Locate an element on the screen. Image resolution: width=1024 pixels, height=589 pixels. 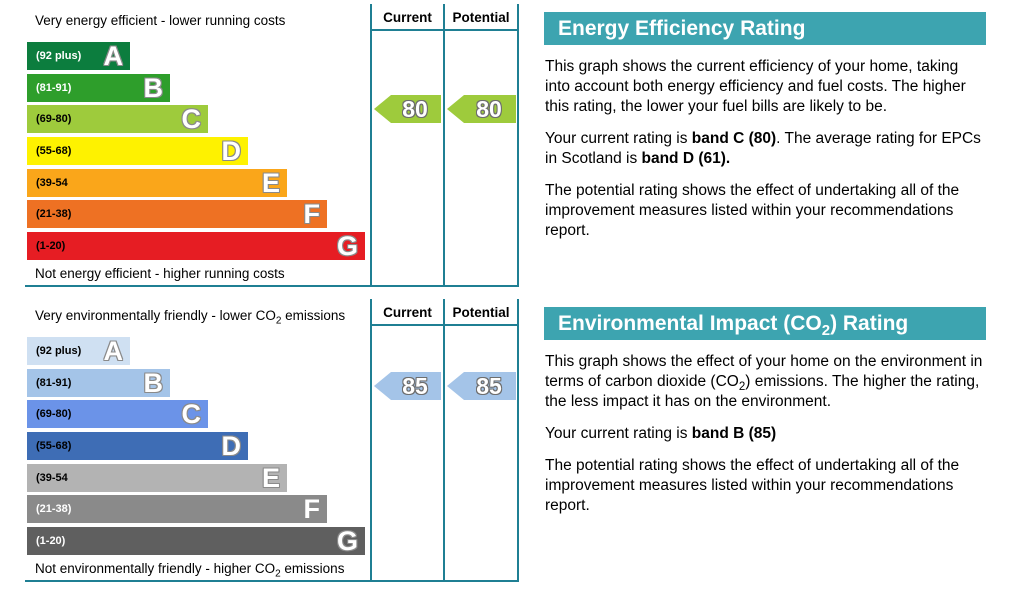
paragraph-subscript: 2 is located at coordinates (742, 387).